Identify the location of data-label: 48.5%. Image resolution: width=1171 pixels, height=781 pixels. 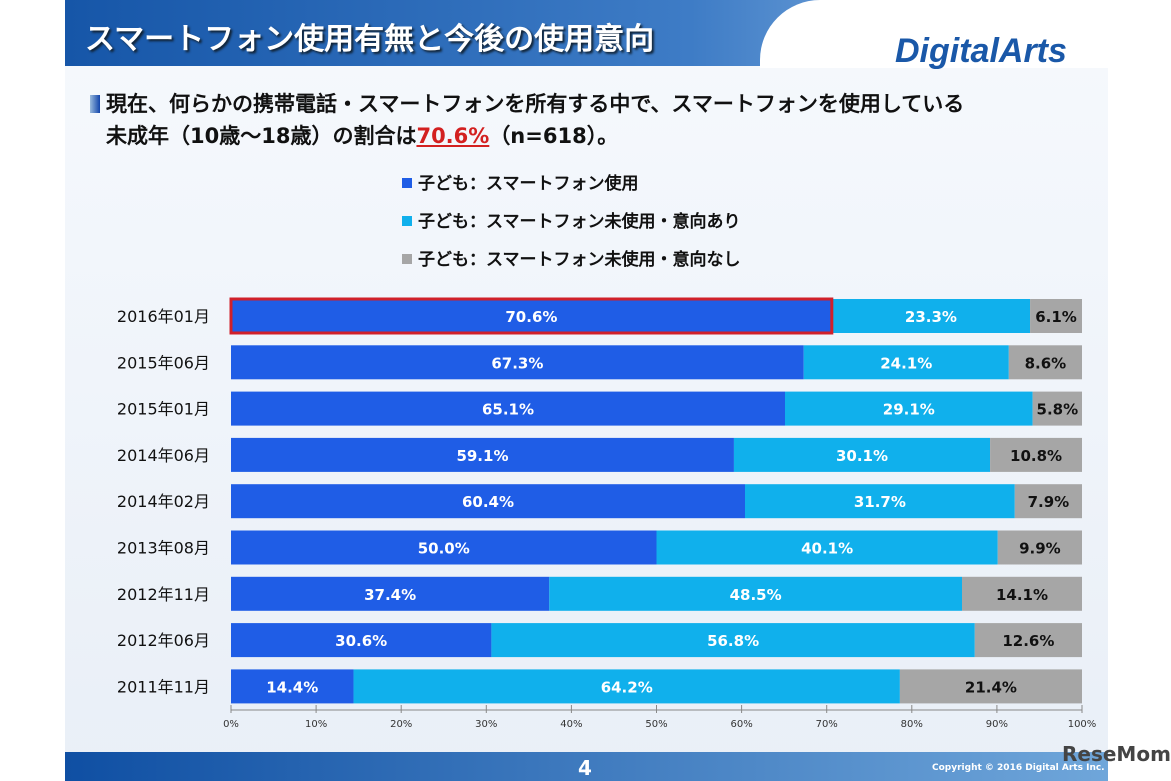
(756, 595).